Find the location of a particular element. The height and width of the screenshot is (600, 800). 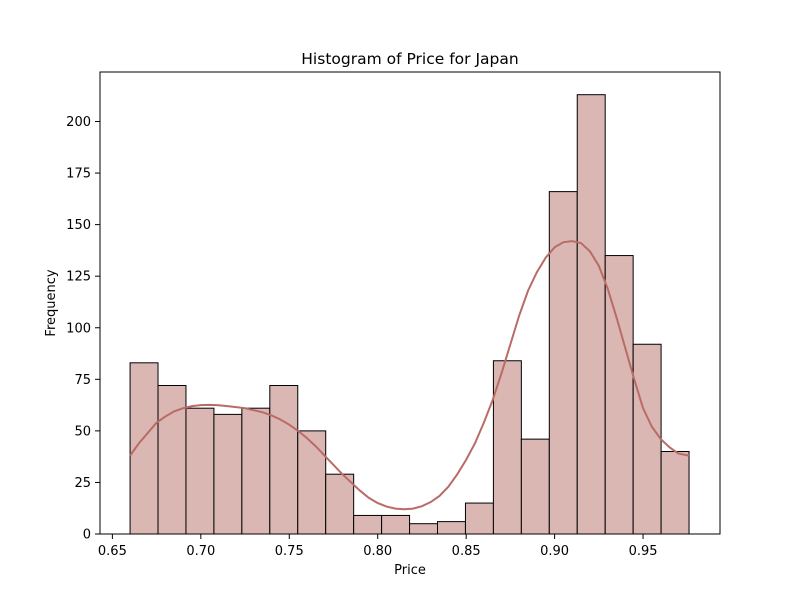

y-axis-ticks: 0 25 50 75 100 125 150 175 200 is located at coordinates (83, 329).